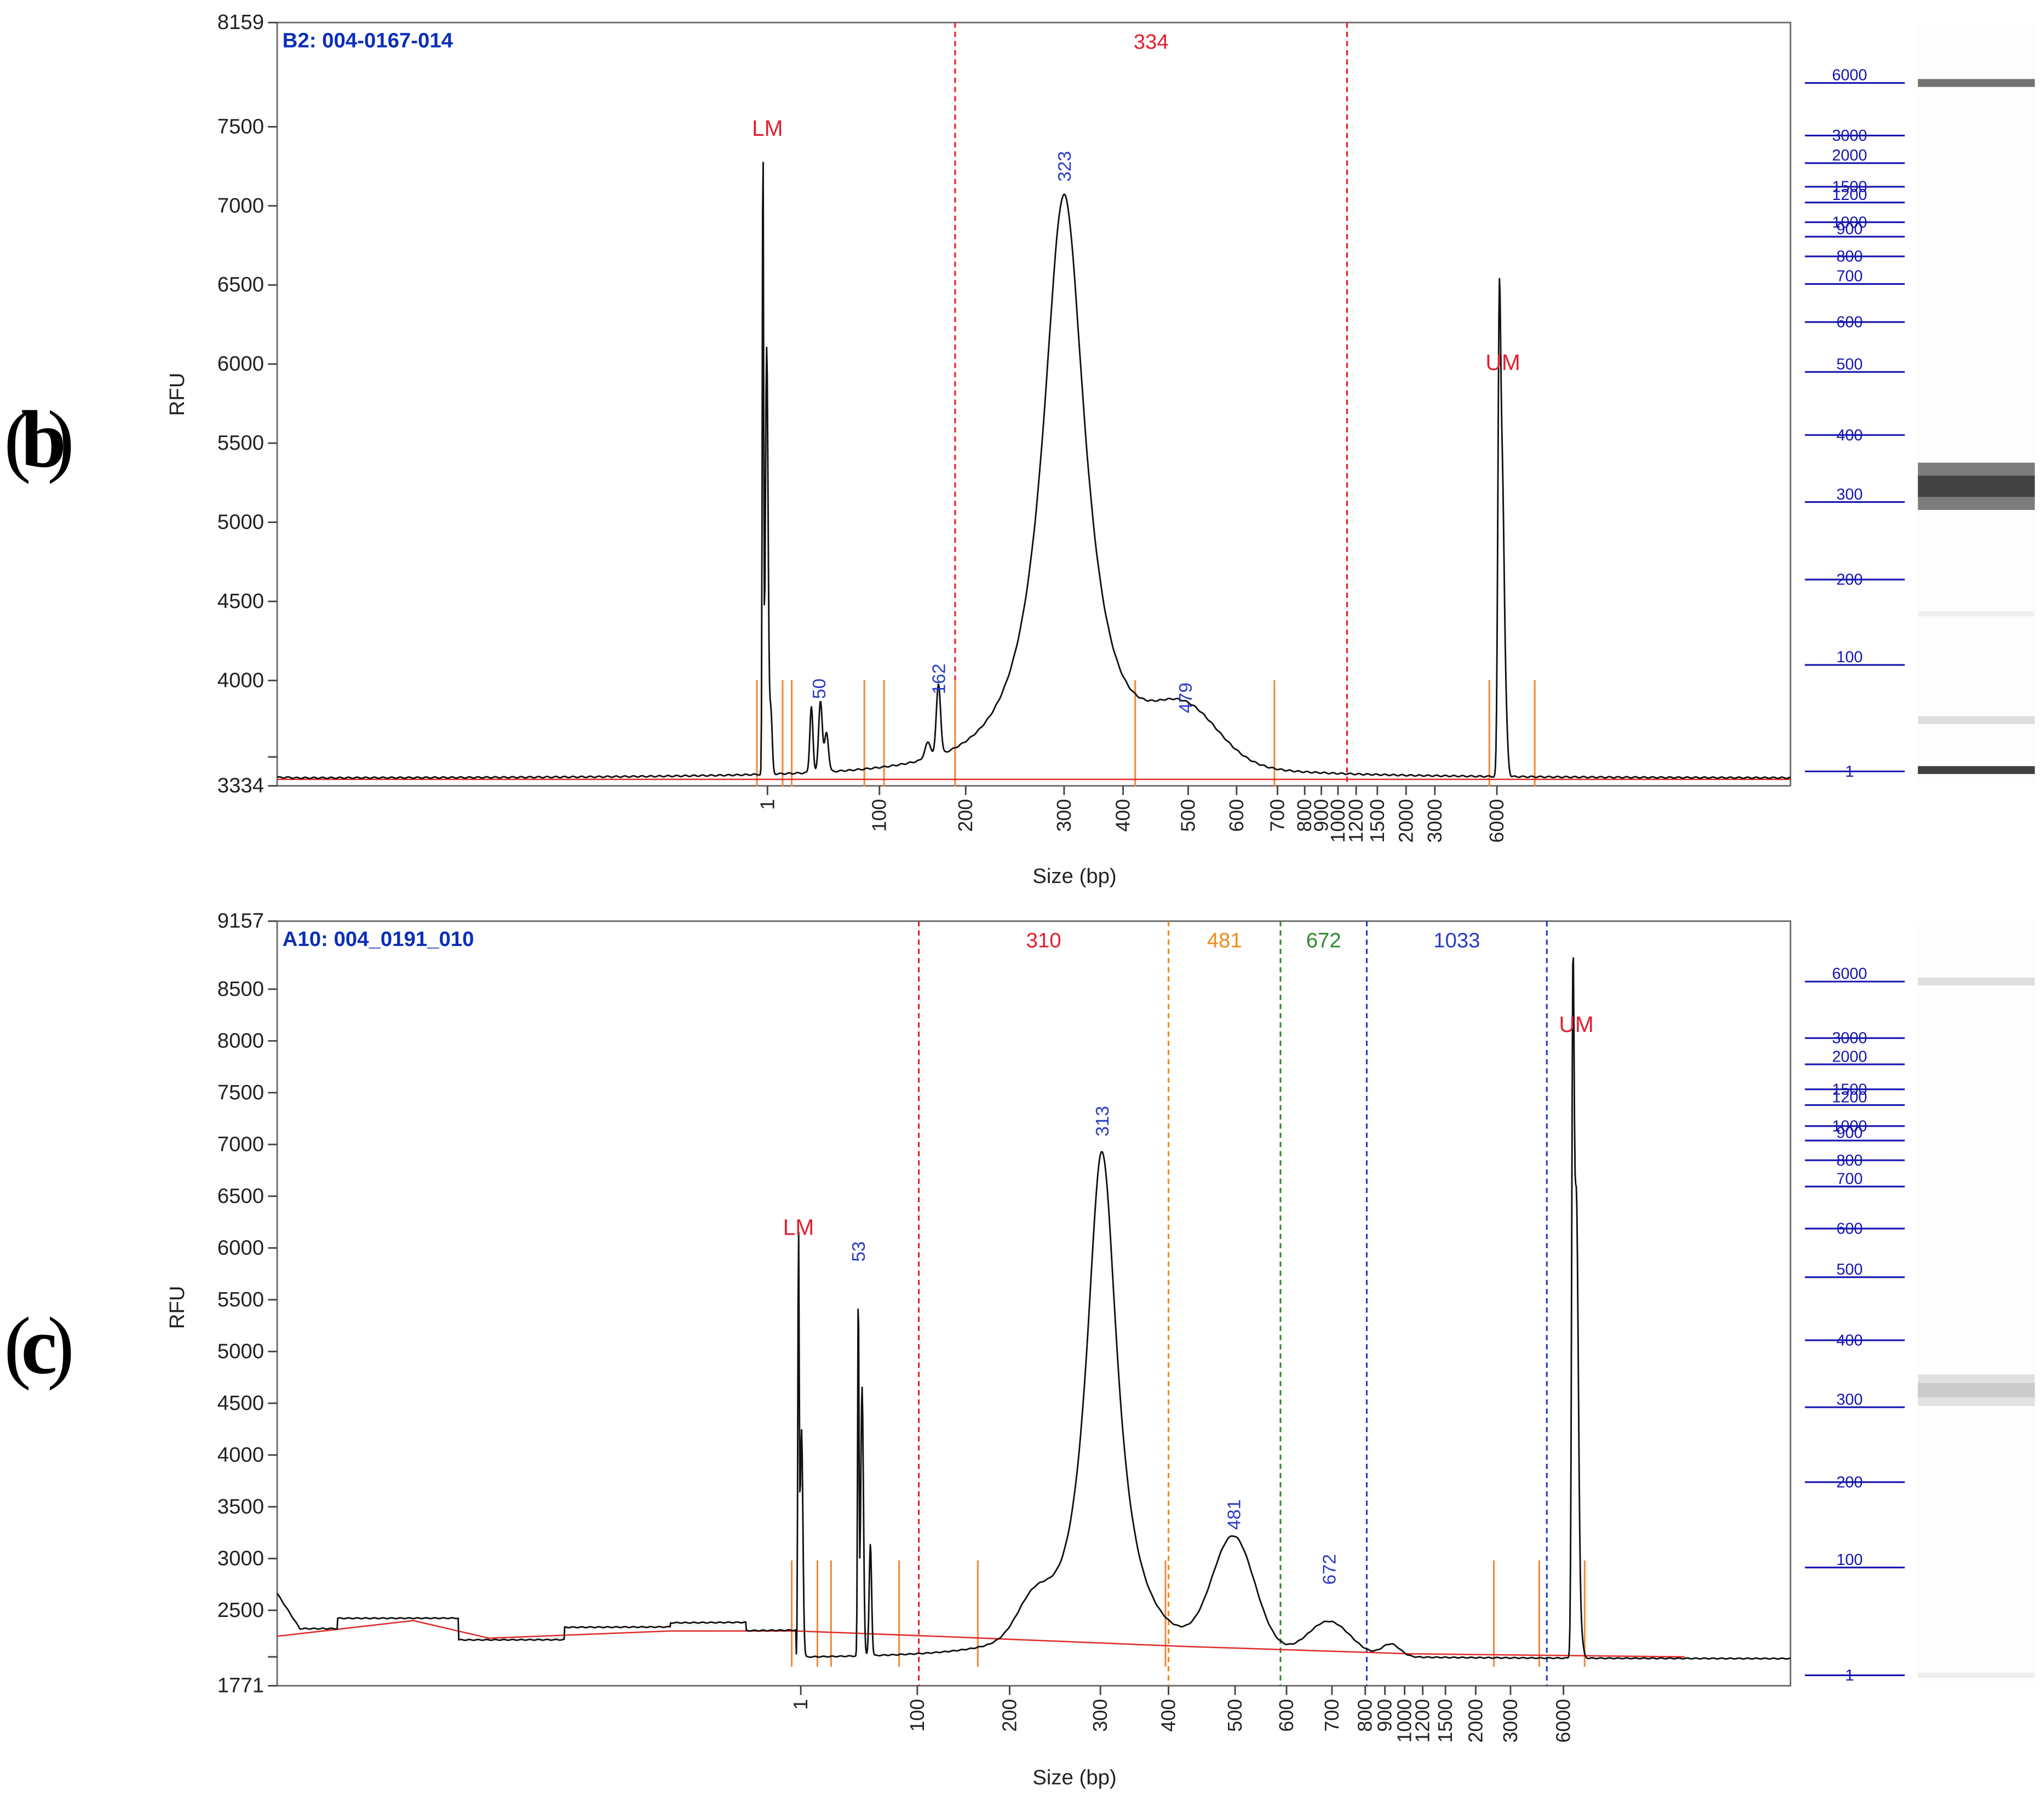 The image size is (2044, 1795). I want to click on y-axis-title-c: RFU, so click(177, 1307).